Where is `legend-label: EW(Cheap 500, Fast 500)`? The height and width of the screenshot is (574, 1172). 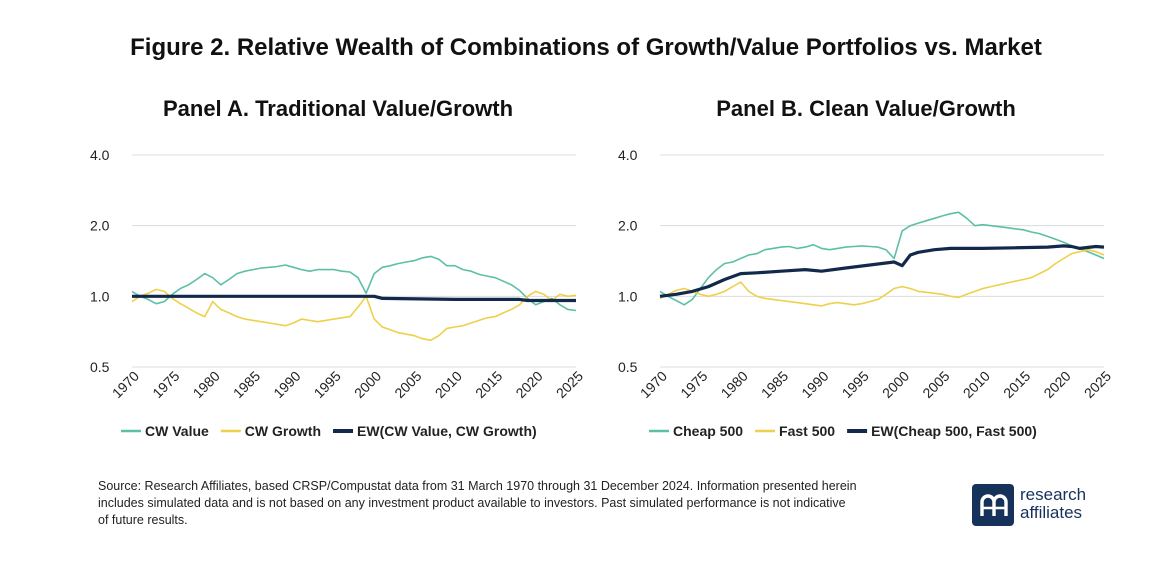
legend-label: EW(Cheap 500, Fast 500) is located at coordinates (954, 431).